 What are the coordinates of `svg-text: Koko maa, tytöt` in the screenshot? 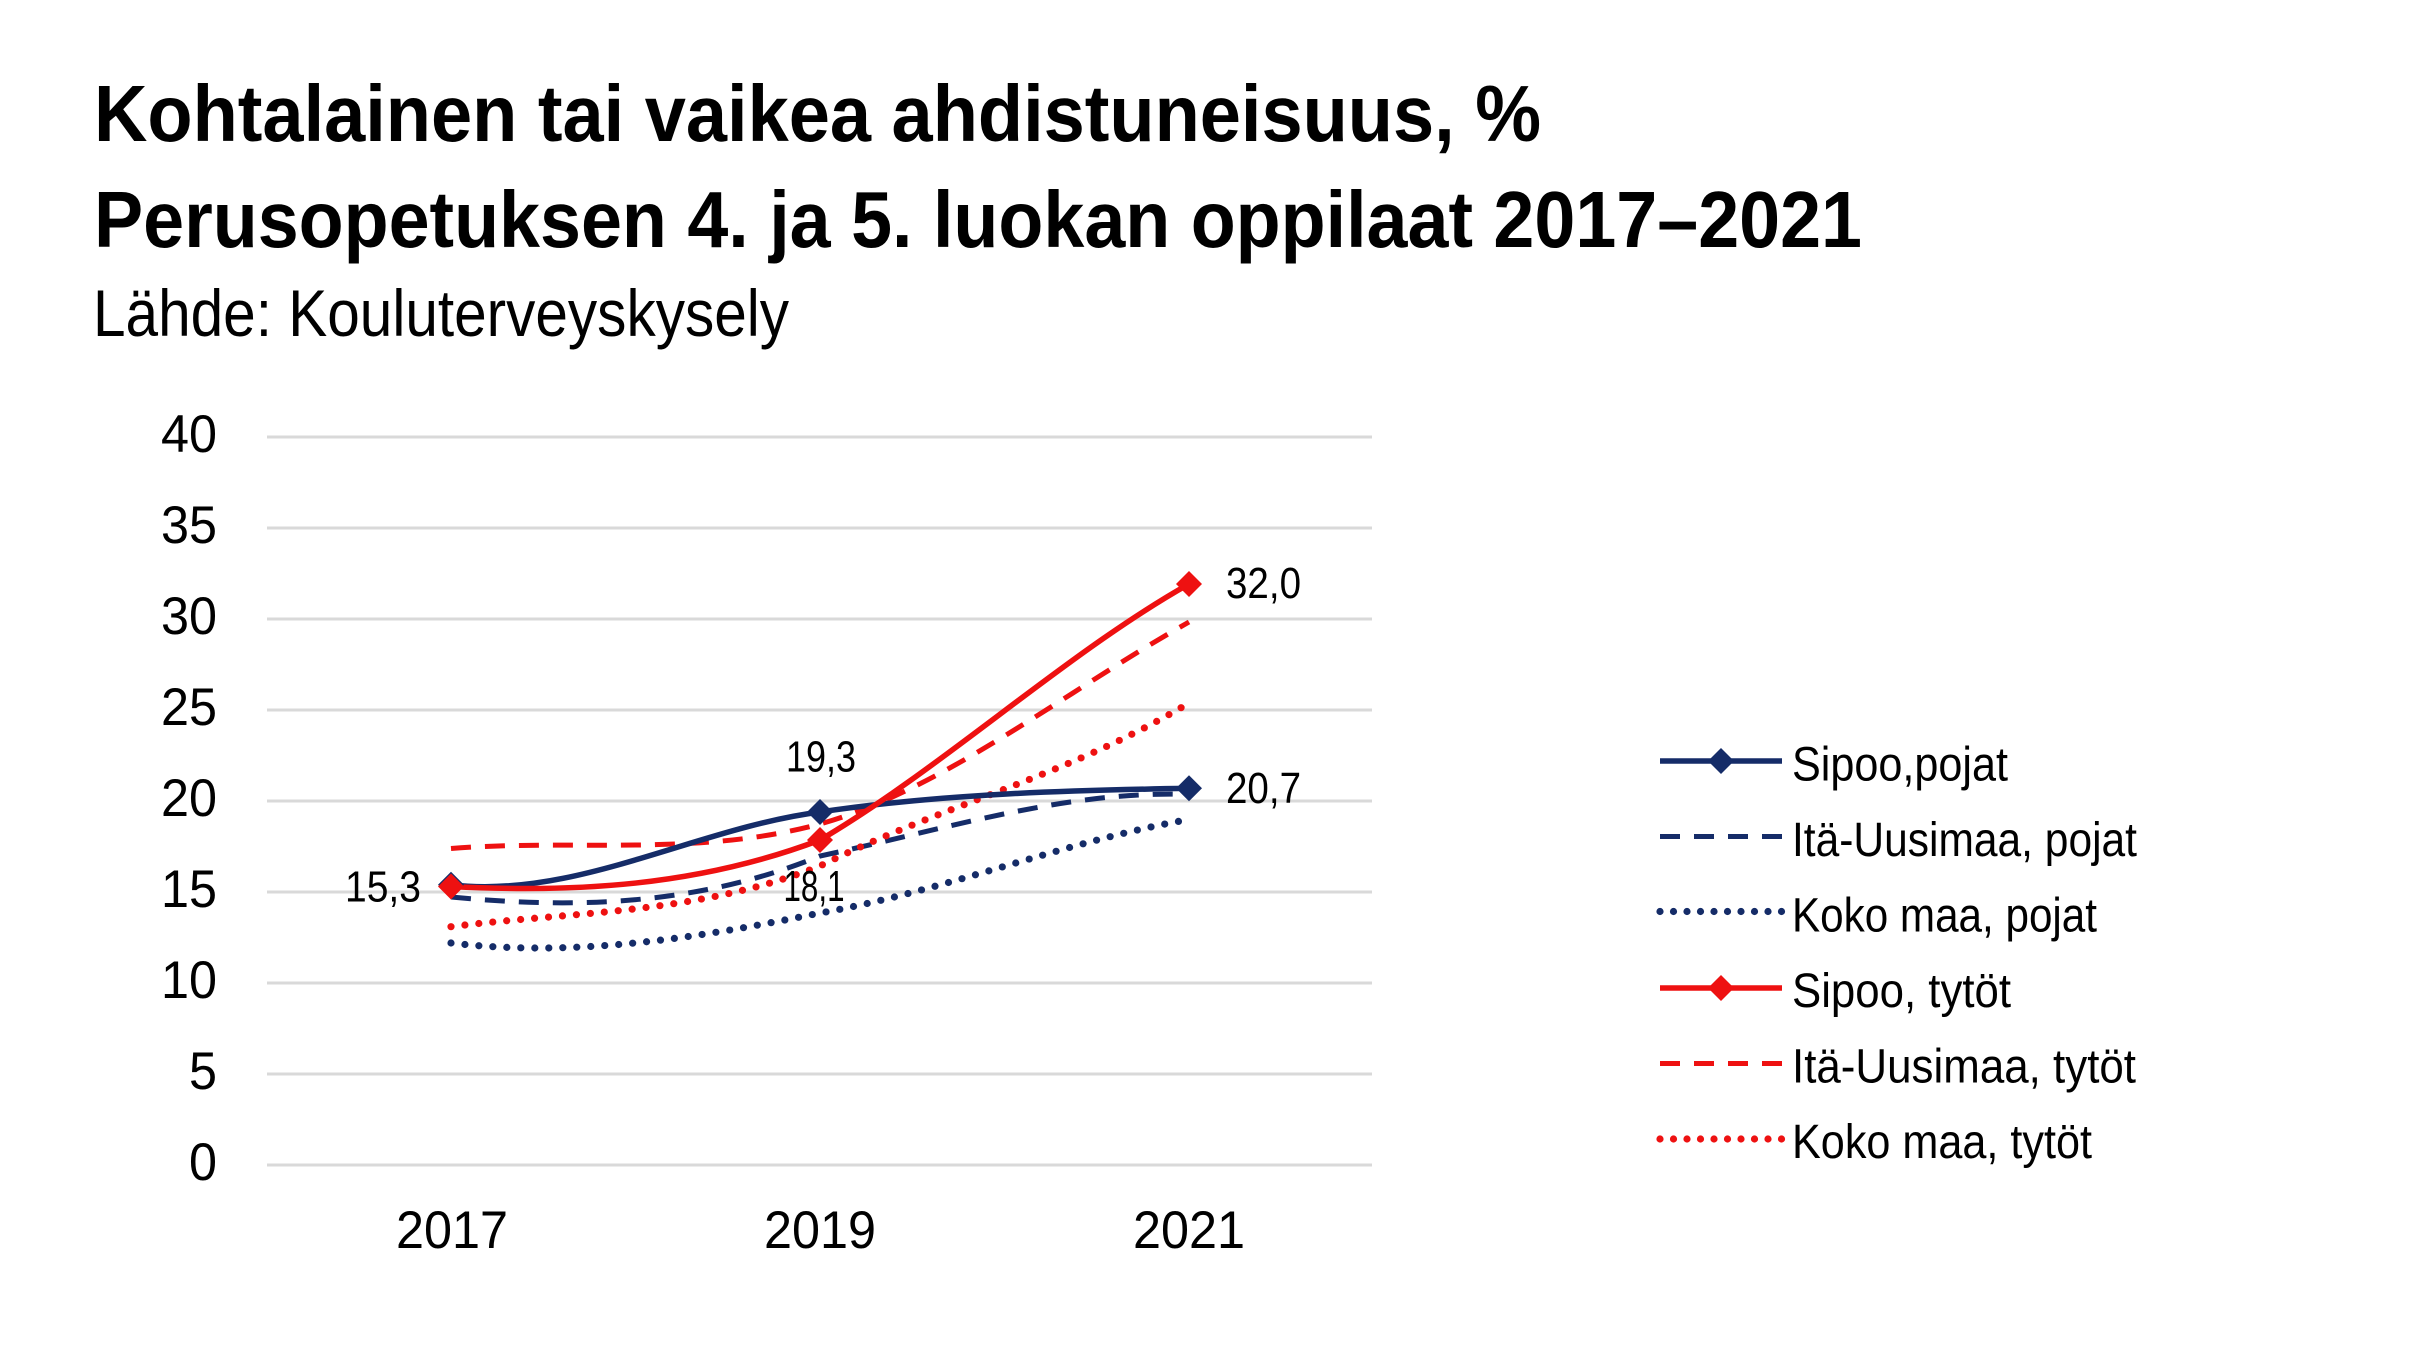 It's located at (1942, 1142).